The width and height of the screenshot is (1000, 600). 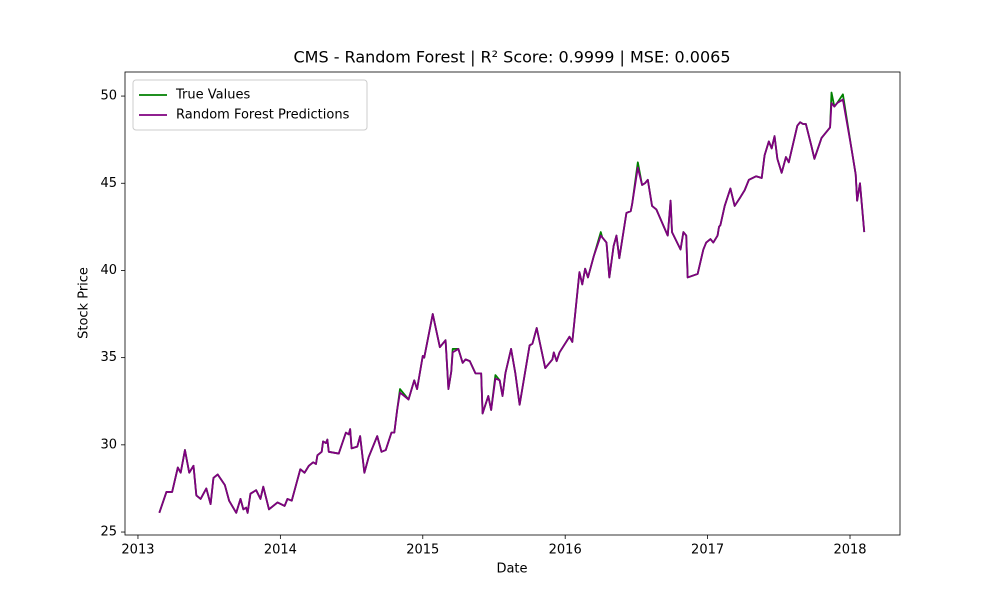 I want to click on legend-label: True Values, so click(x=212, y=95).